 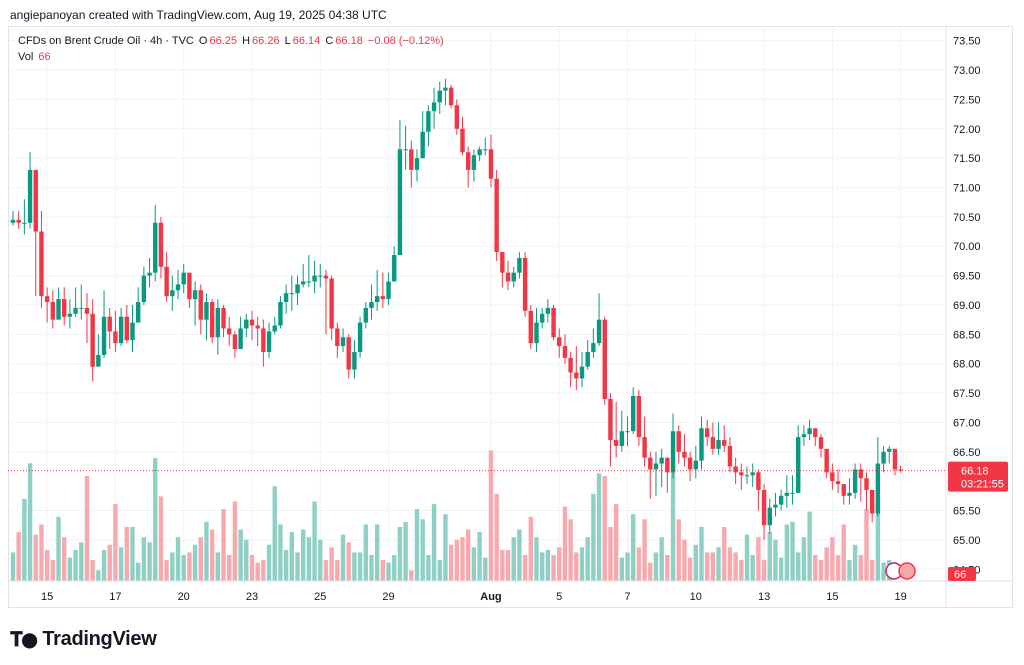 I want to click on legend-vol-label: Vol, so click(x=26, y=57).